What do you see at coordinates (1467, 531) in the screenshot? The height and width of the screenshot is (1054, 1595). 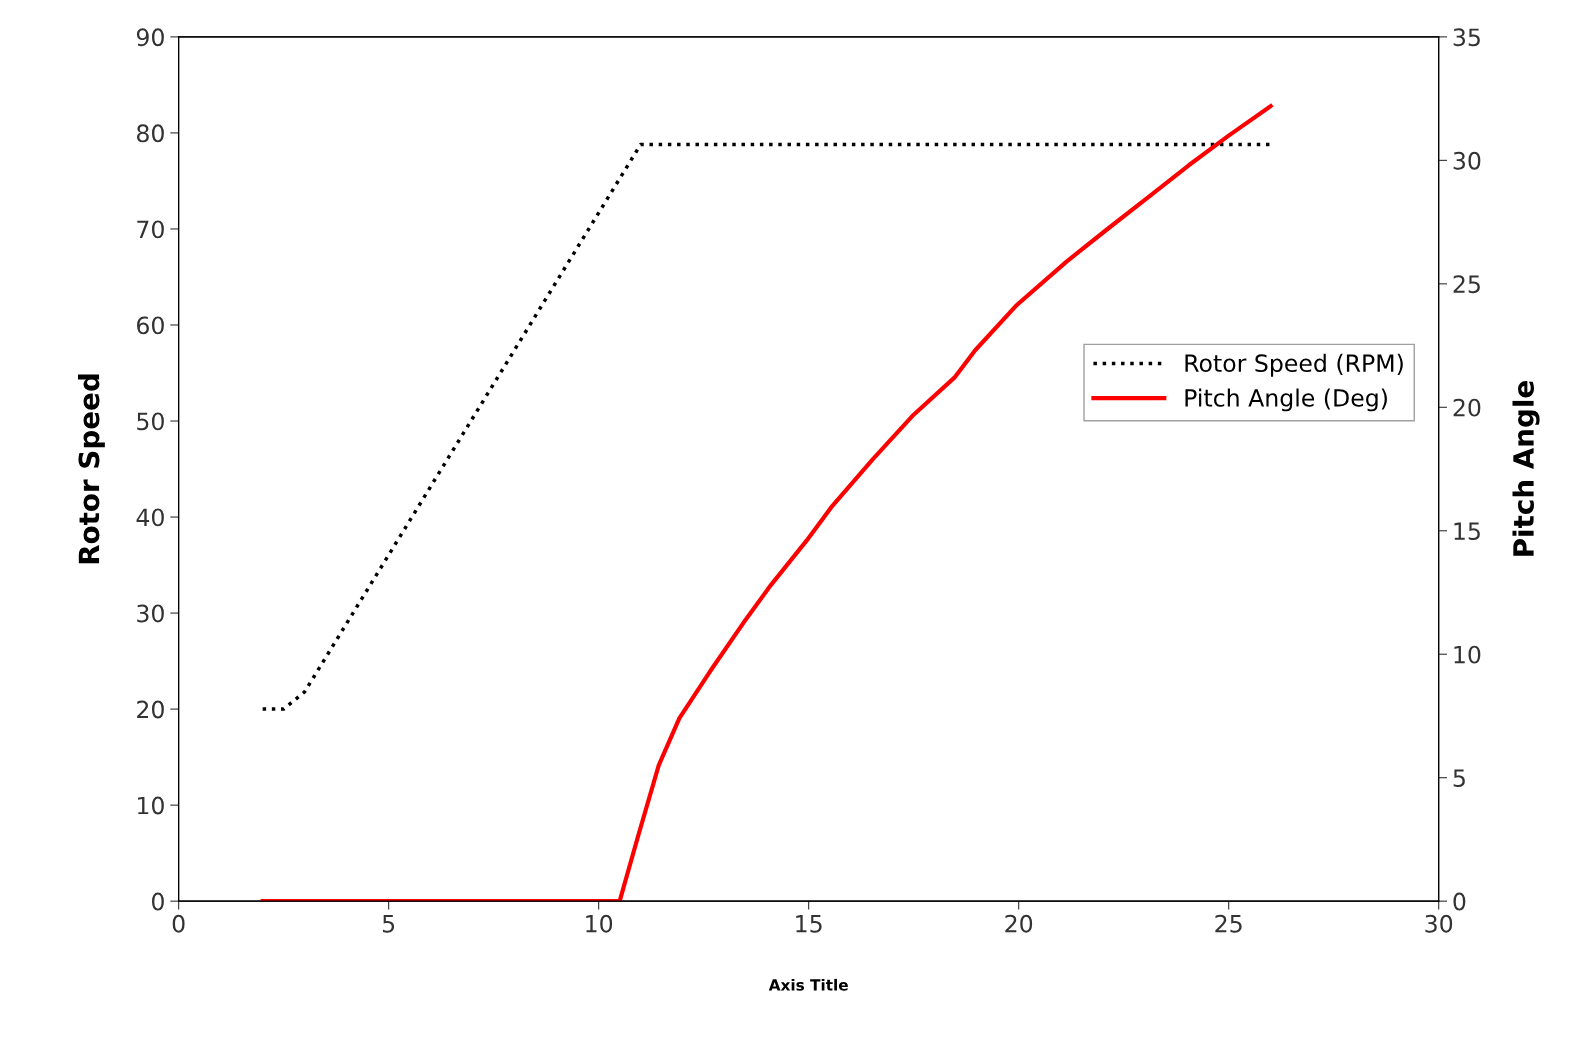 I see `y2-tick-label: 15` at bounding box center [1467, 531].